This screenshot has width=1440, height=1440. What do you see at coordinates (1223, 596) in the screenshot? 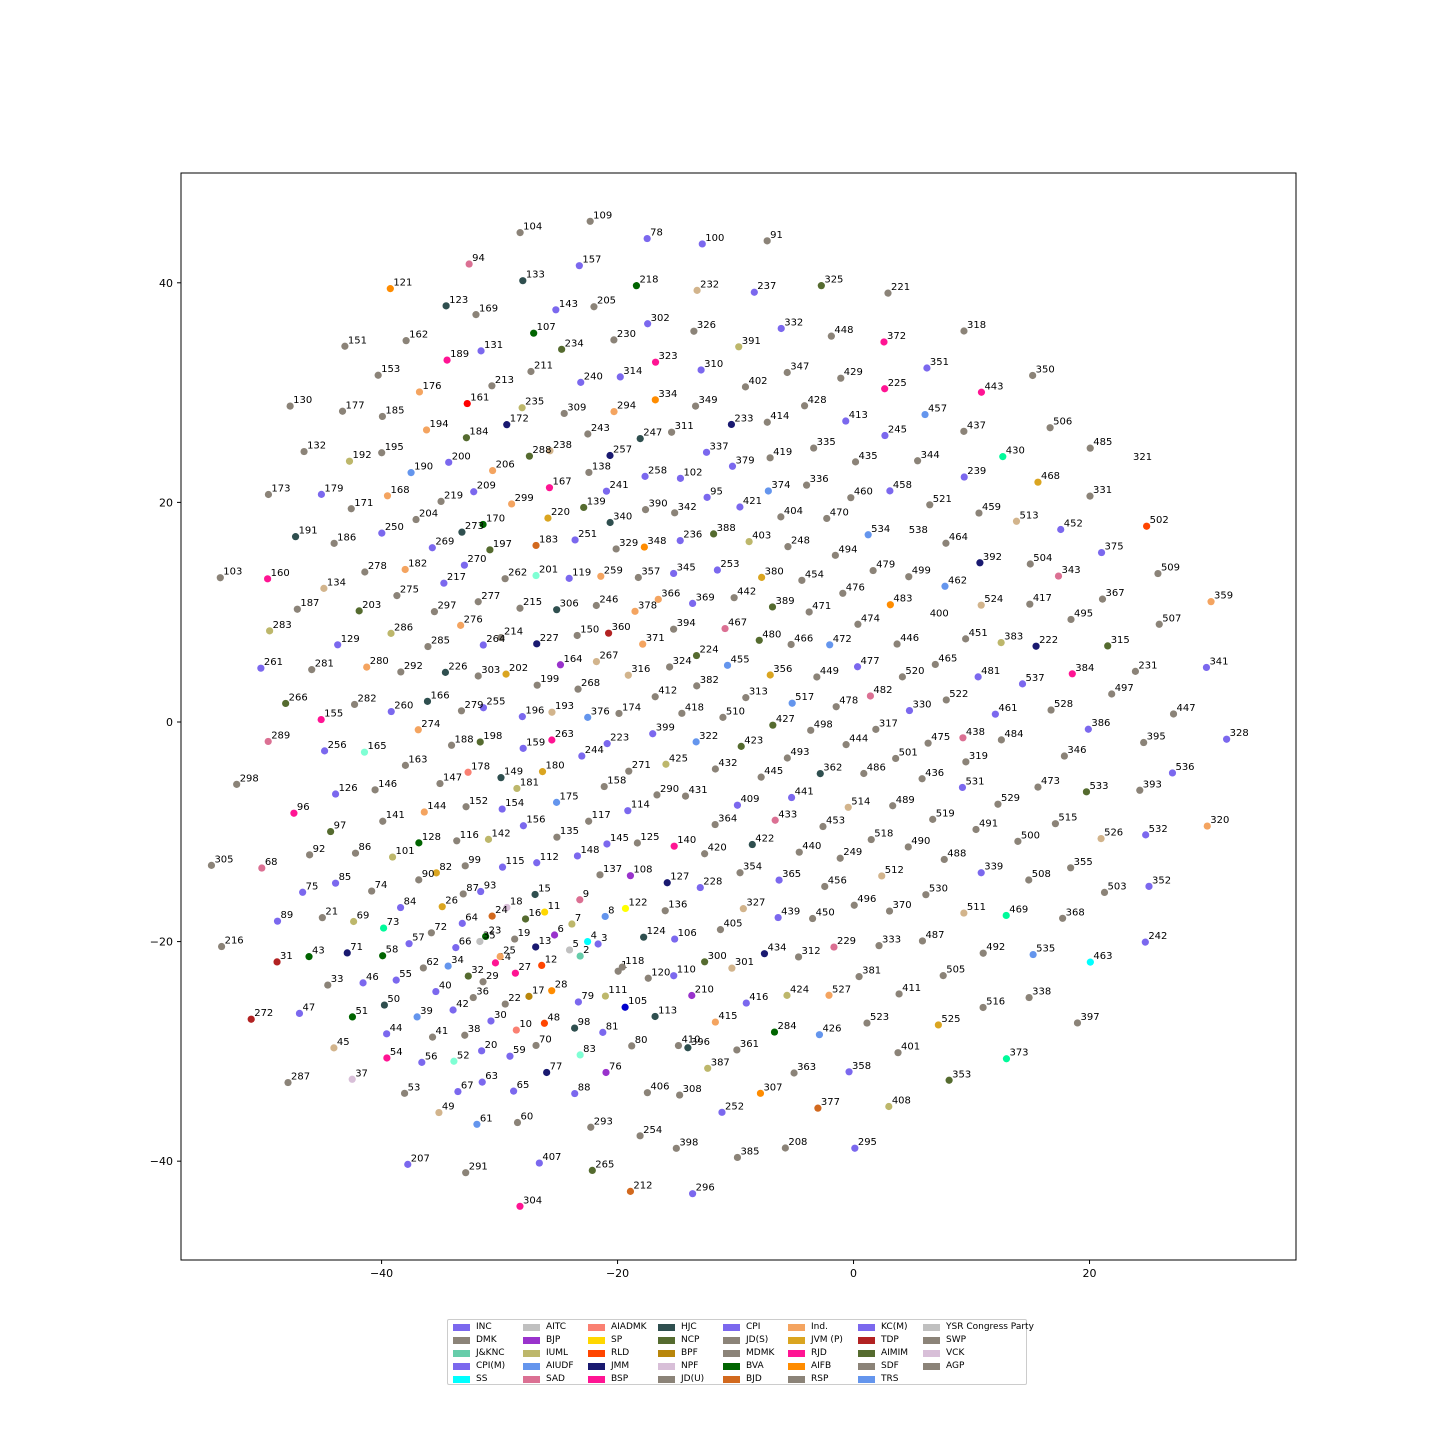
I see `data-point-label: 359` at bounding box center [1223, 596].